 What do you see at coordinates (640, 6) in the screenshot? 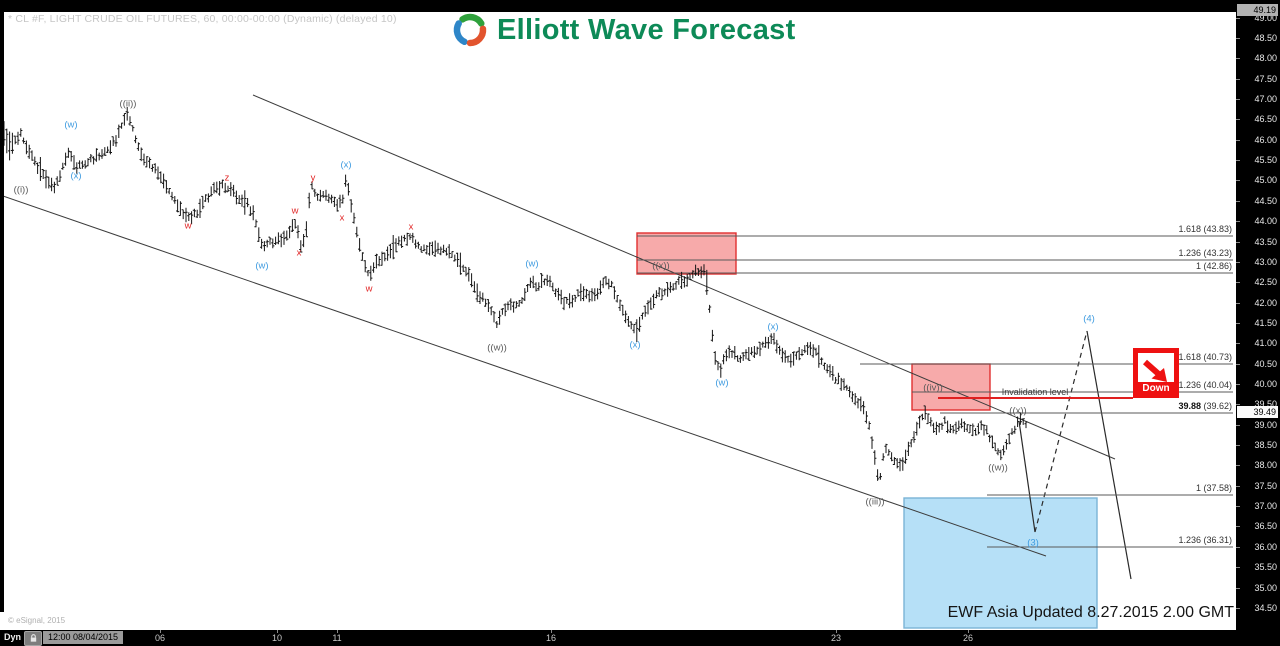
I see `window-title-bar` at bounding box center [640, 6].